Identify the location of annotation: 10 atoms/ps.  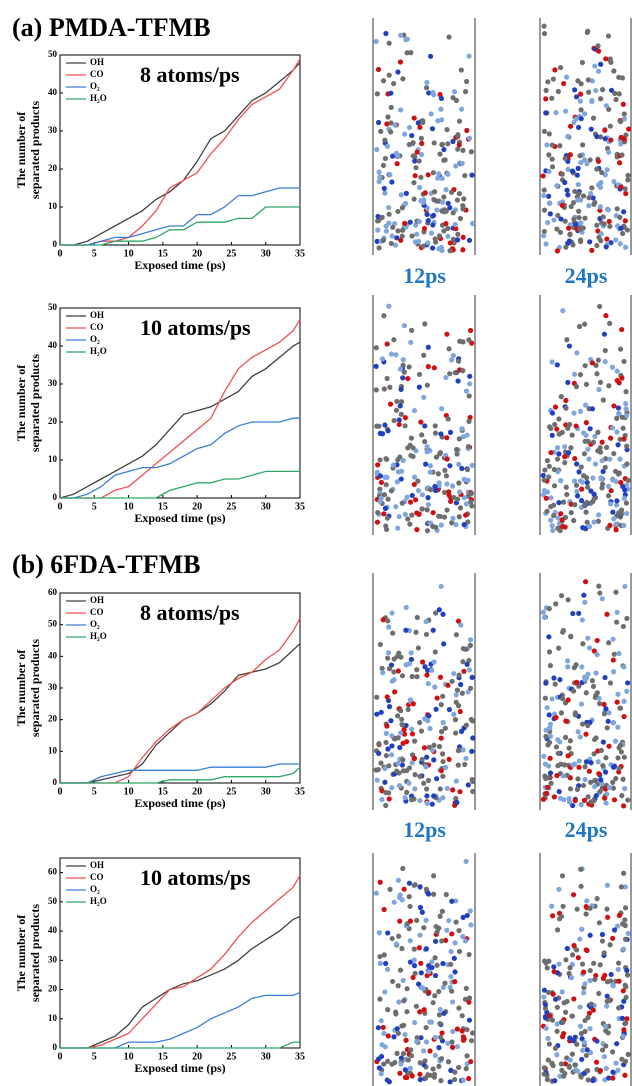
(195, 877).